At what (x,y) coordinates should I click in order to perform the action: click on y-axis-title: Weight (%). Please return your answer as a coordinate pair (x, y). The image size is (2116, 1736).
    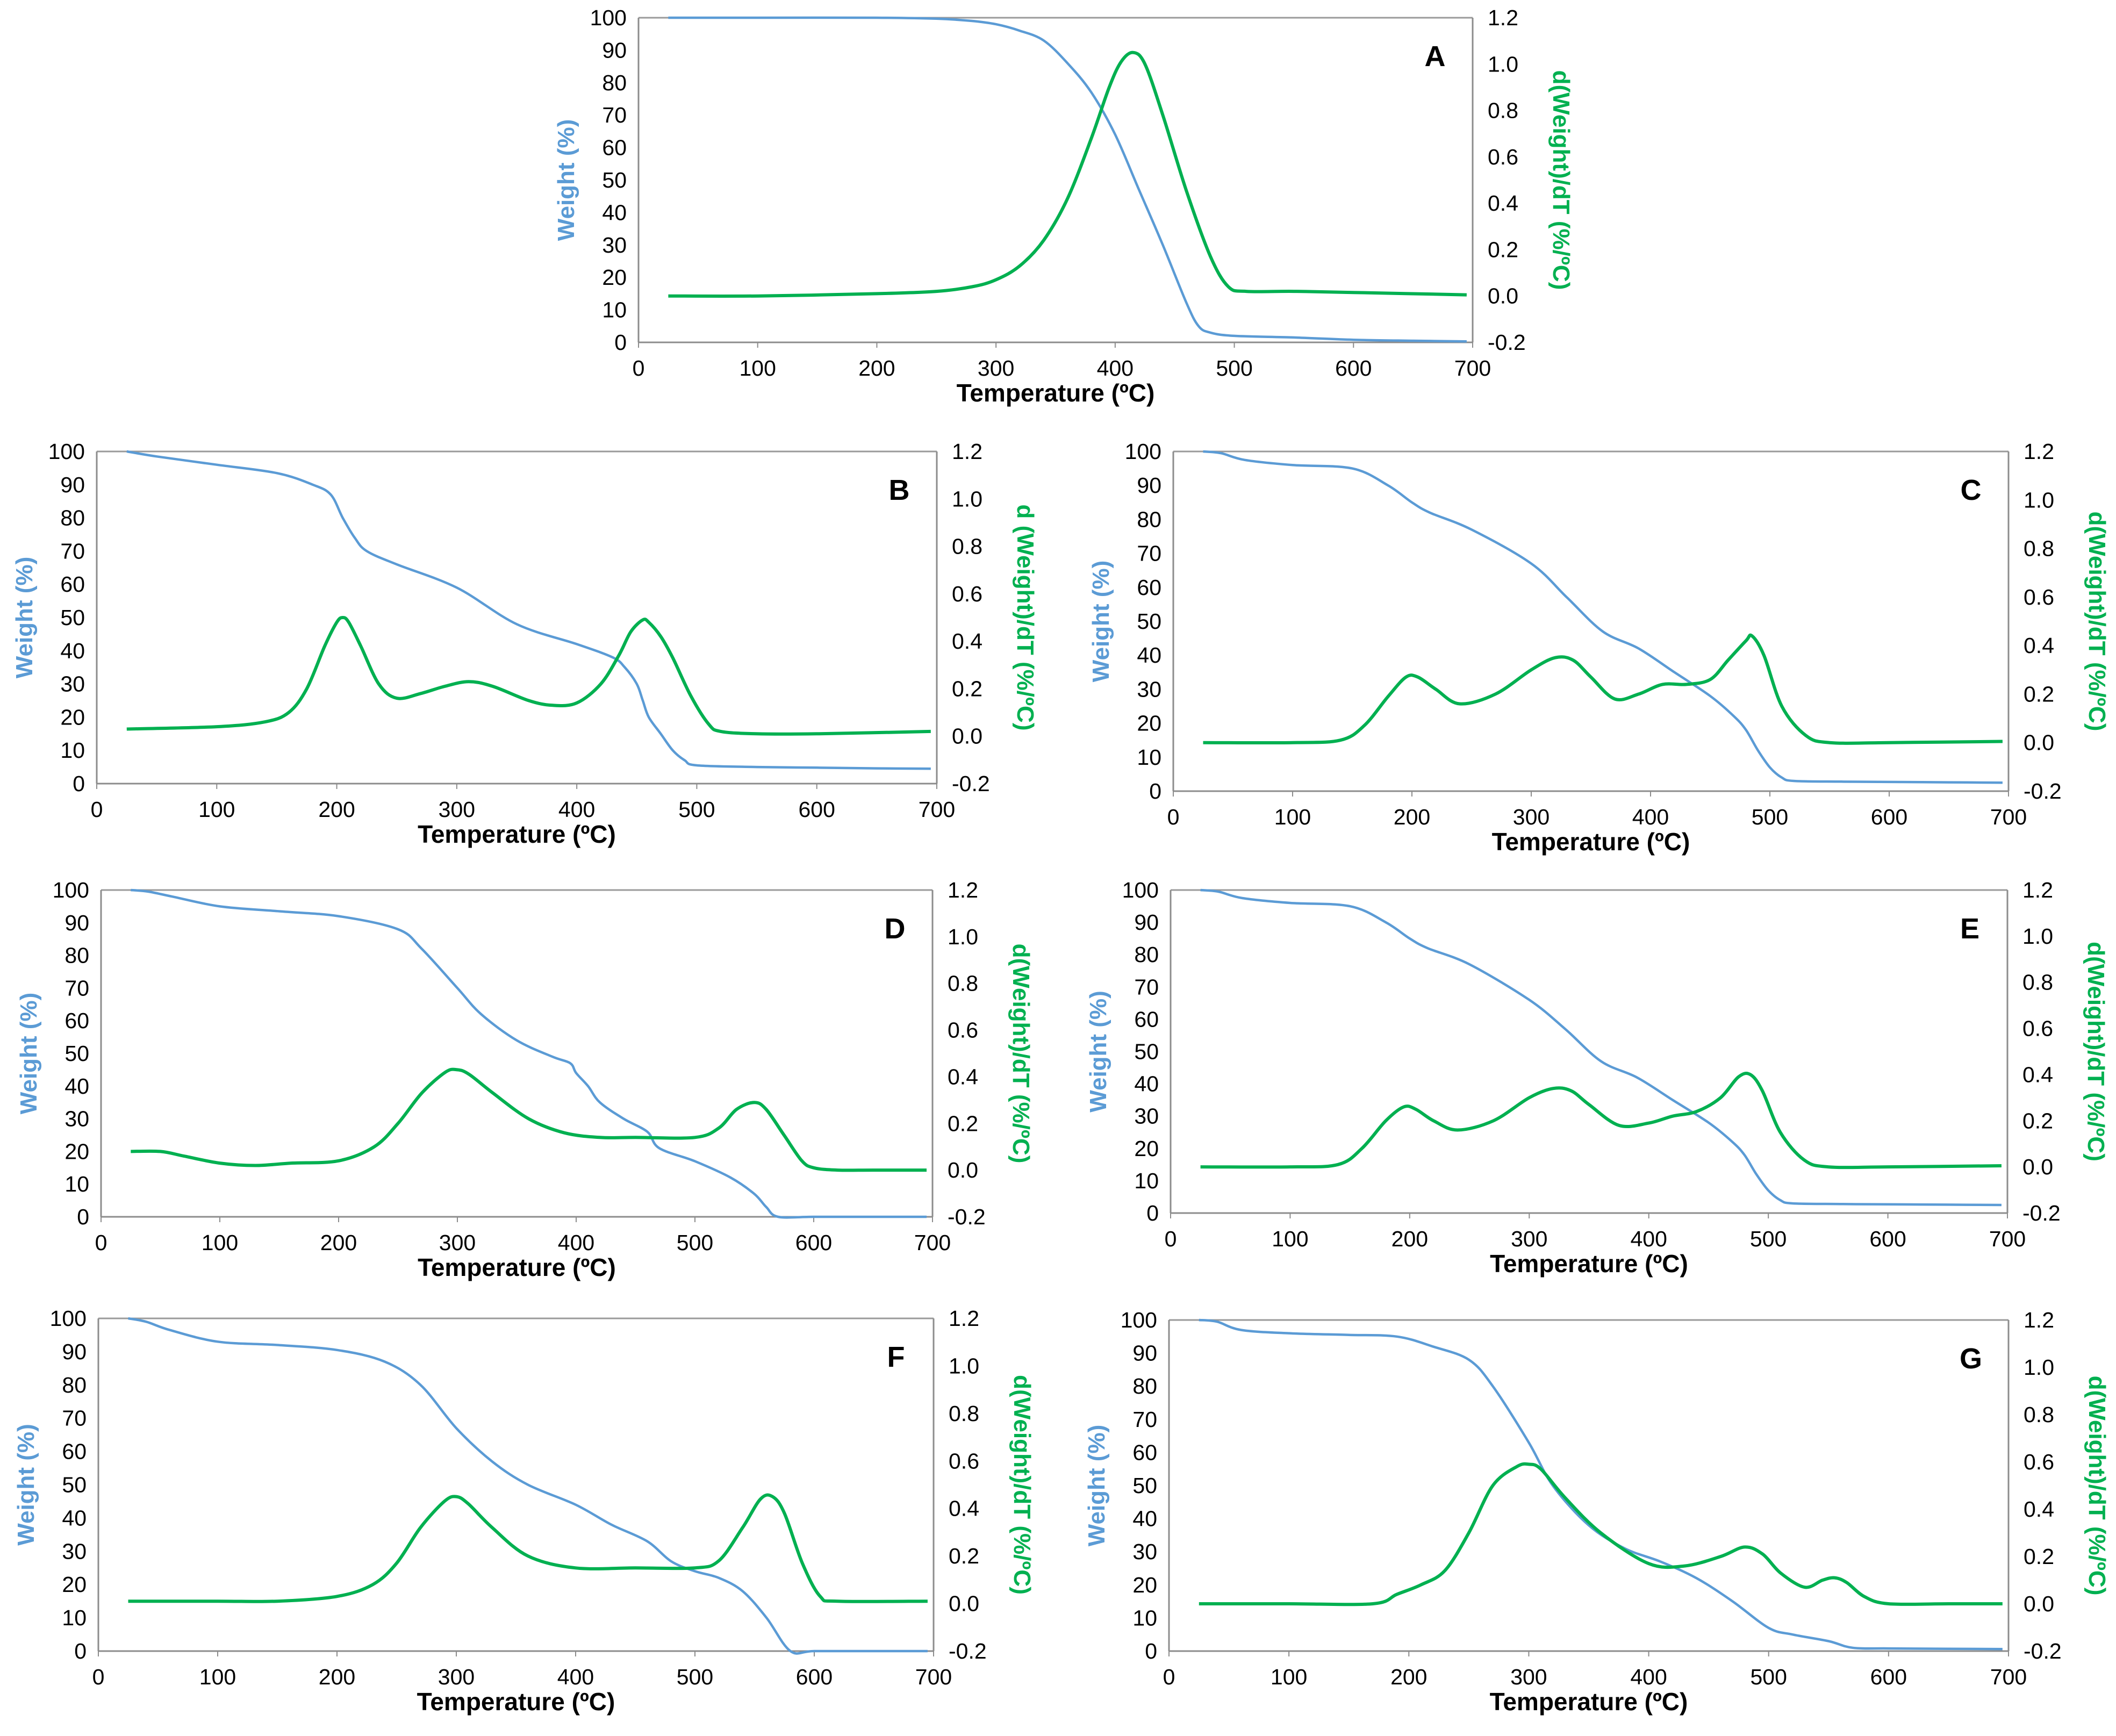
    Looking at the image, I should click on (29, 1054).